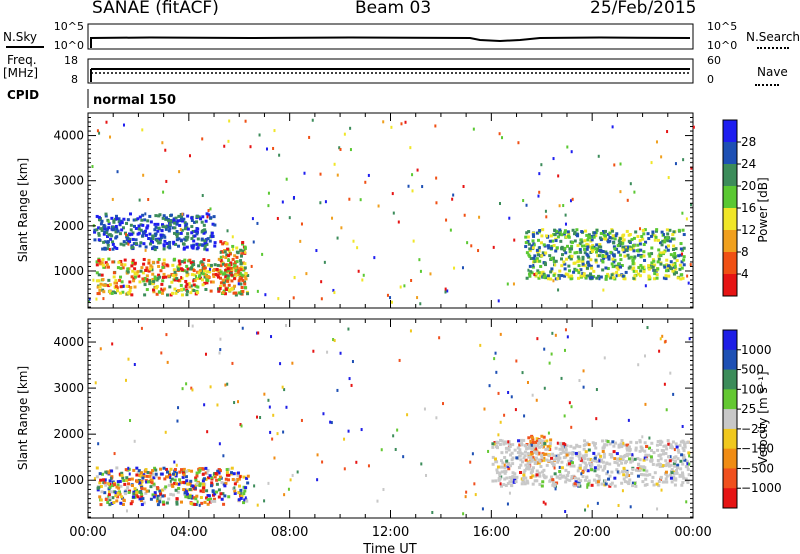 This screenshot has width=800, height=554. What do you see at coordinates (25, 47) in the screenshot?
I see `nsky-legend-line` at bounding box center [25, 47].